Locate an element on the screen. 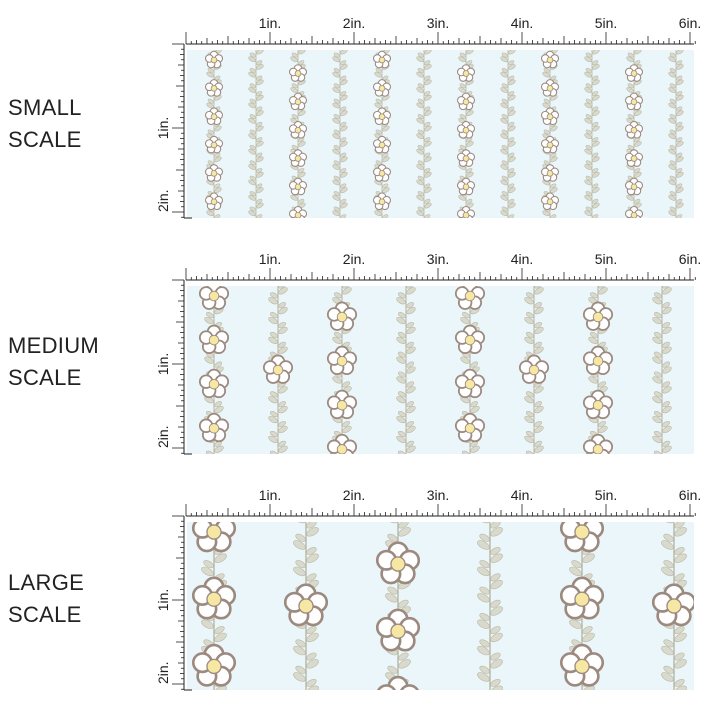 Image resolution: width=720 pixels, height=720 pixels. small-scale-line-1: SMALL is located at coordinates (45, 107).